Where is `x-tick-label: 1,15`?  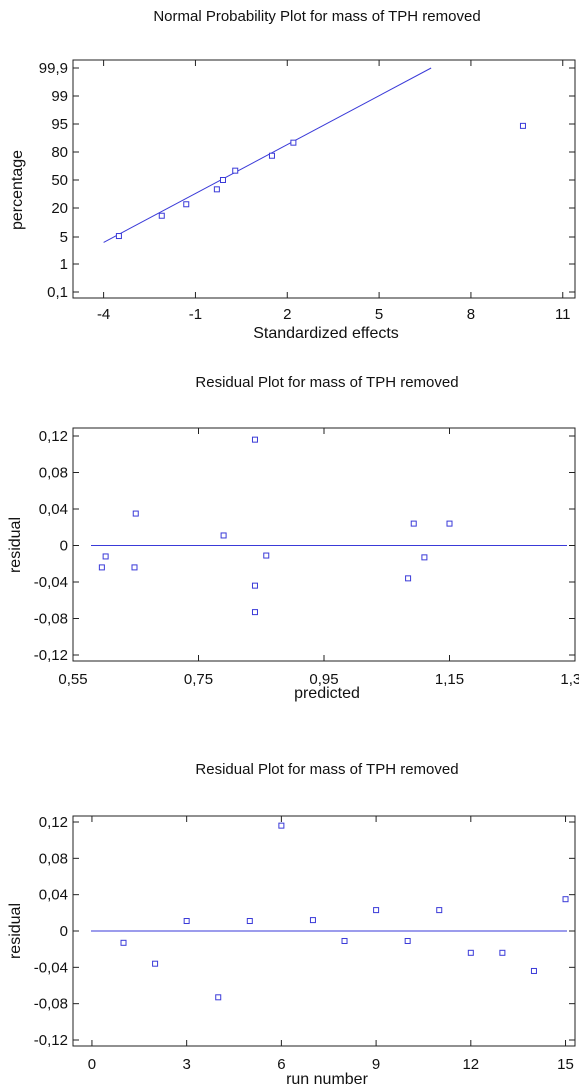
x-tick-label: 1,15 is located at coordinates (449, 679).